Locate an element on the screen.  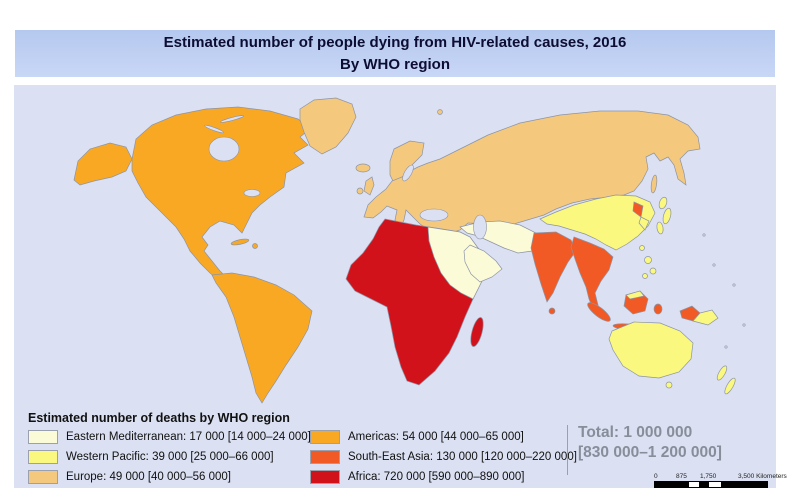
legend-item-africa: Africa: 720 000 [590 000–890 000] is located at coordinates (417, 476).